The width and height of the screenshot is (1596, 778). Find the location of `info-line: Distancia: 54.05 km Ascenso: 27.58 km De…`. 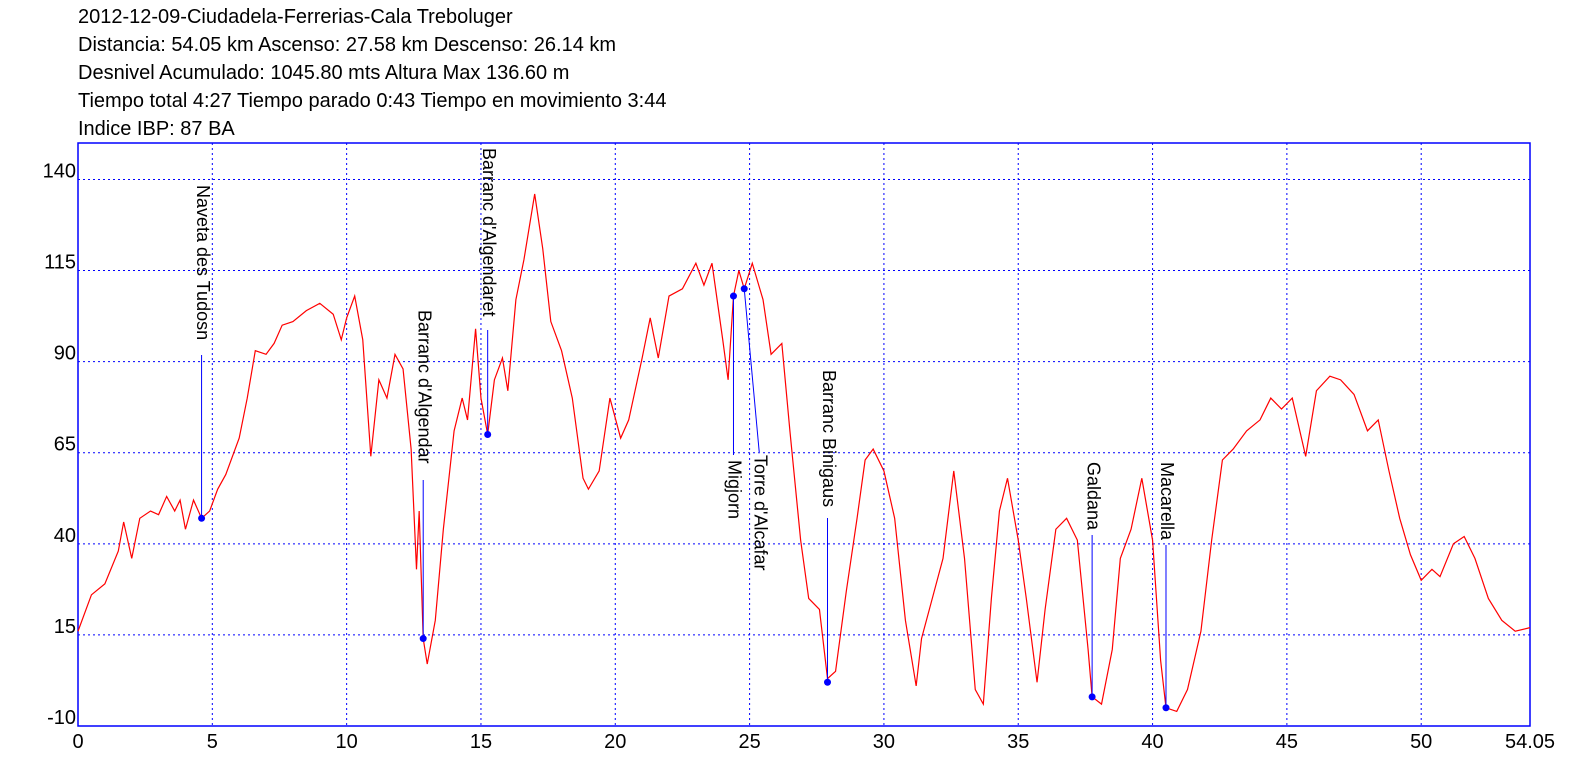

info-line: Distancia: 54.05 km Ascenso: 27.58 km De… is located at coordinates (347, 45).